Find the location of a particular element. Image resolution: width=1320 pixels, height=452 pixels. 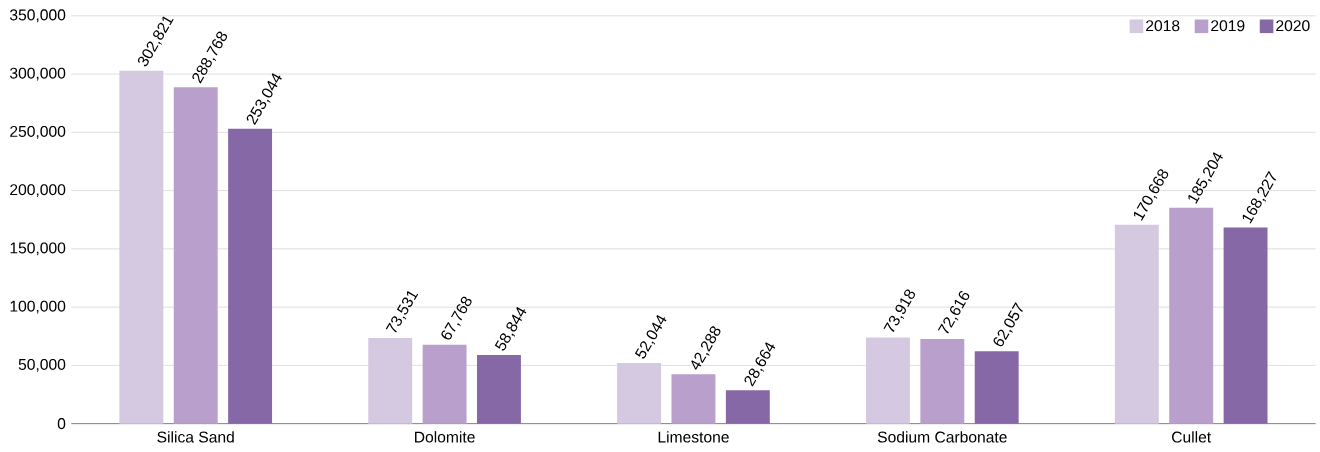

y-tick-label: 250,000 is located at coordinates (38, 132).